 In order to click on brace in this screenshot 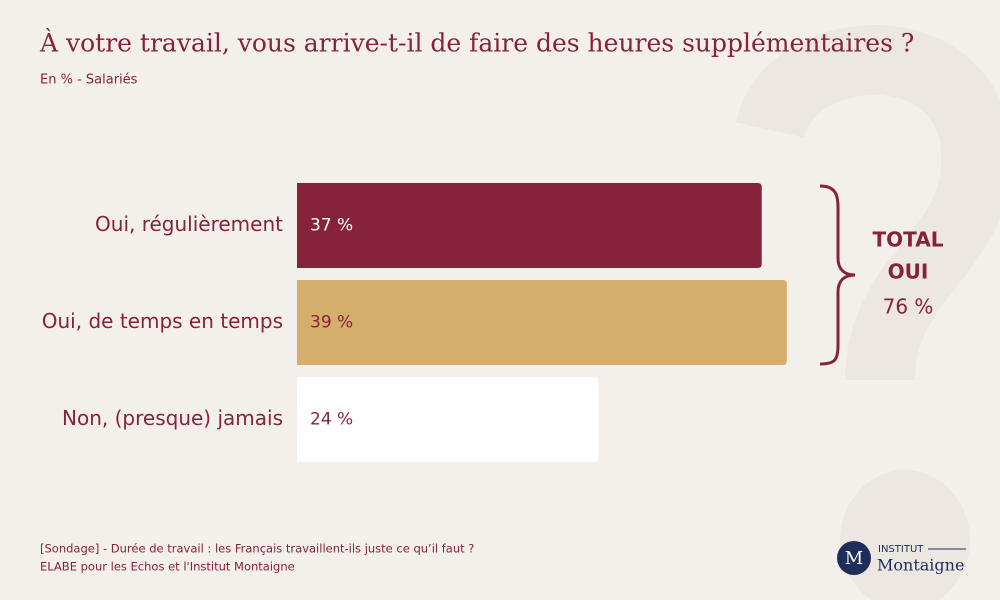, I will do `click(837, 275)`.